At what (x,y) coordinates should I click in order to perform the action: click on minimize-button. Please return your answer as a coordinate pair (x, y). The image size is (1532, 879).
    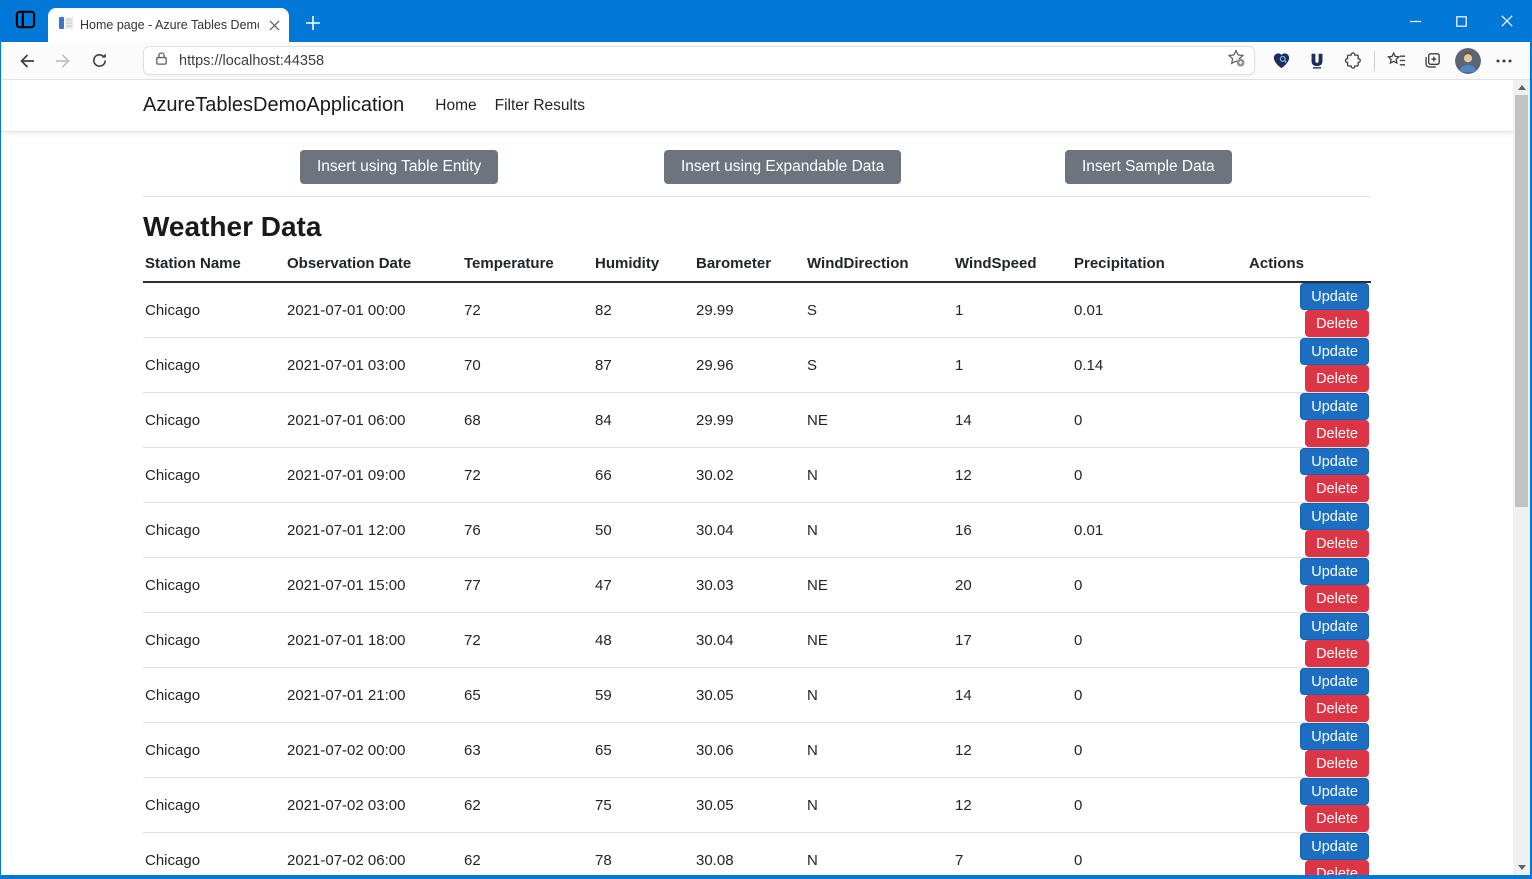
    Looking at the image, I should click on (1415, 21).